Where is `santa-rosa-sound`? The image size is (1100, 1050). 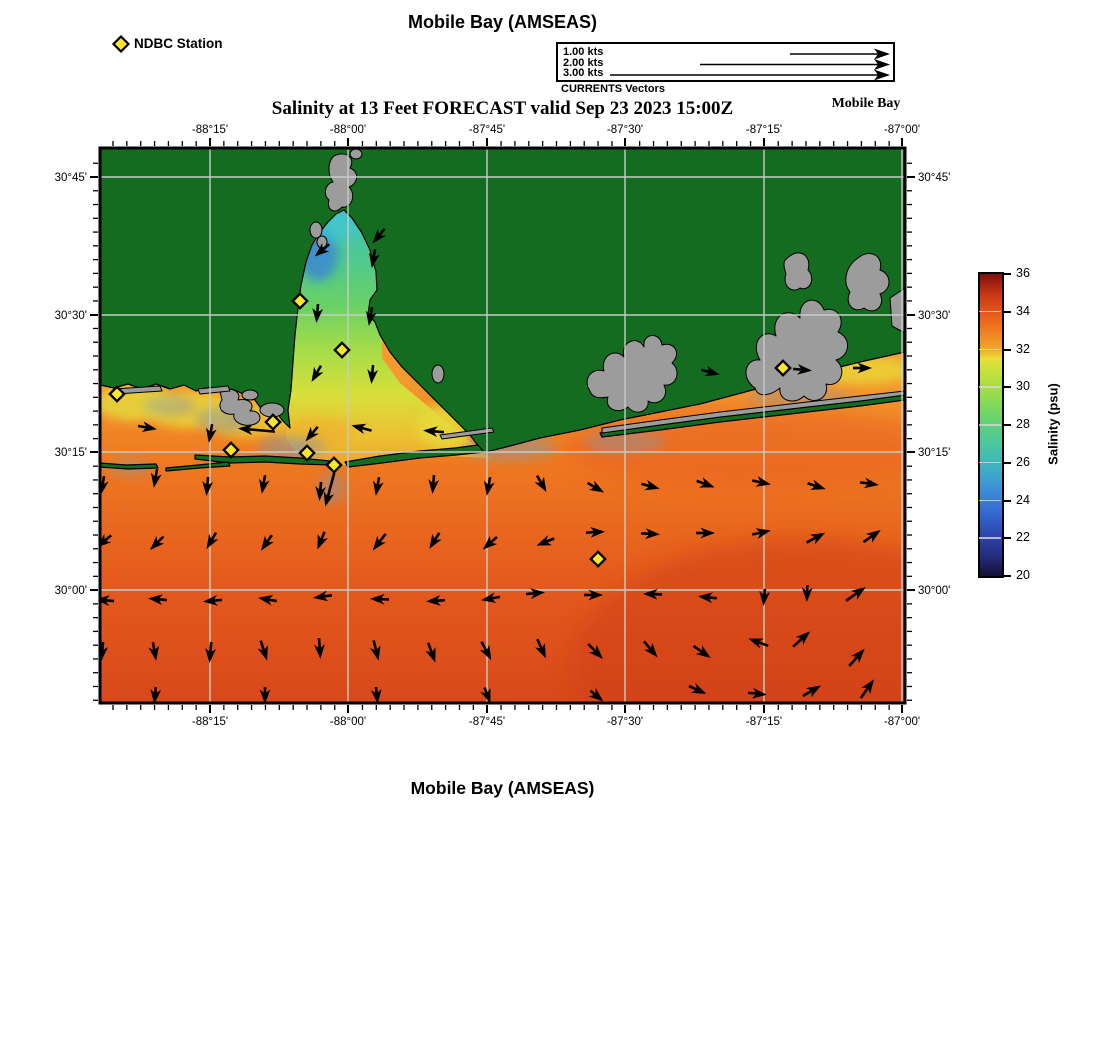
santa-rosa-sound is located at coordinates (753, 412).